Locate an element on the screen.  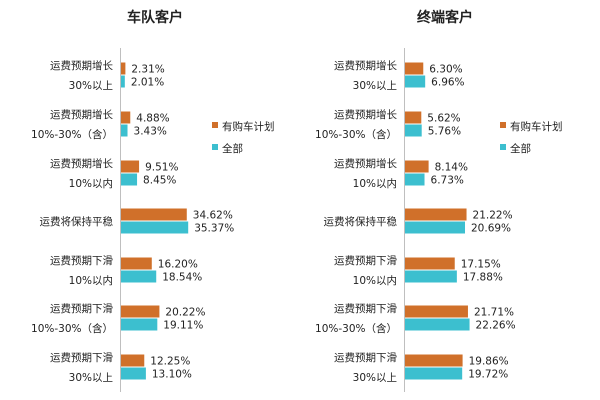
data-label: 5.76% is located at coordinates (444, 132).